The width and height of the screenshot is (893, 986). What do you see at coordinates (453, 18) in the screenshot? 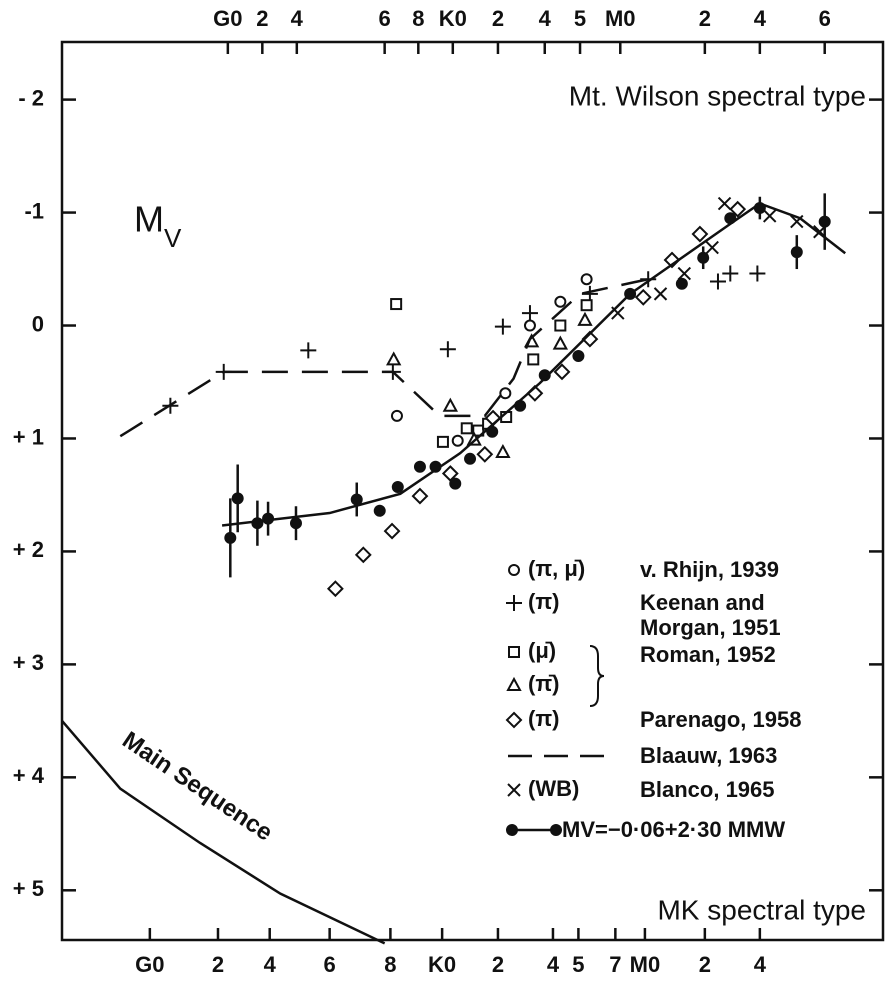
I see `x2-tick-label: K0` at bounding box center [453, 18].